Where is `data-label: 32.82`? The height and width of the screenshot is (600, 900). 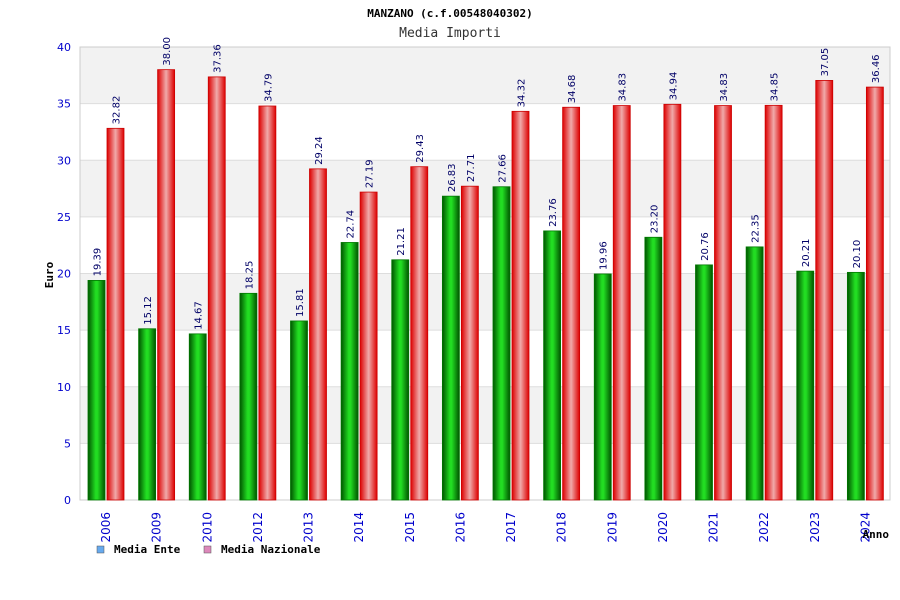 data-label: 32.82 is located at coordinates (117, 110).